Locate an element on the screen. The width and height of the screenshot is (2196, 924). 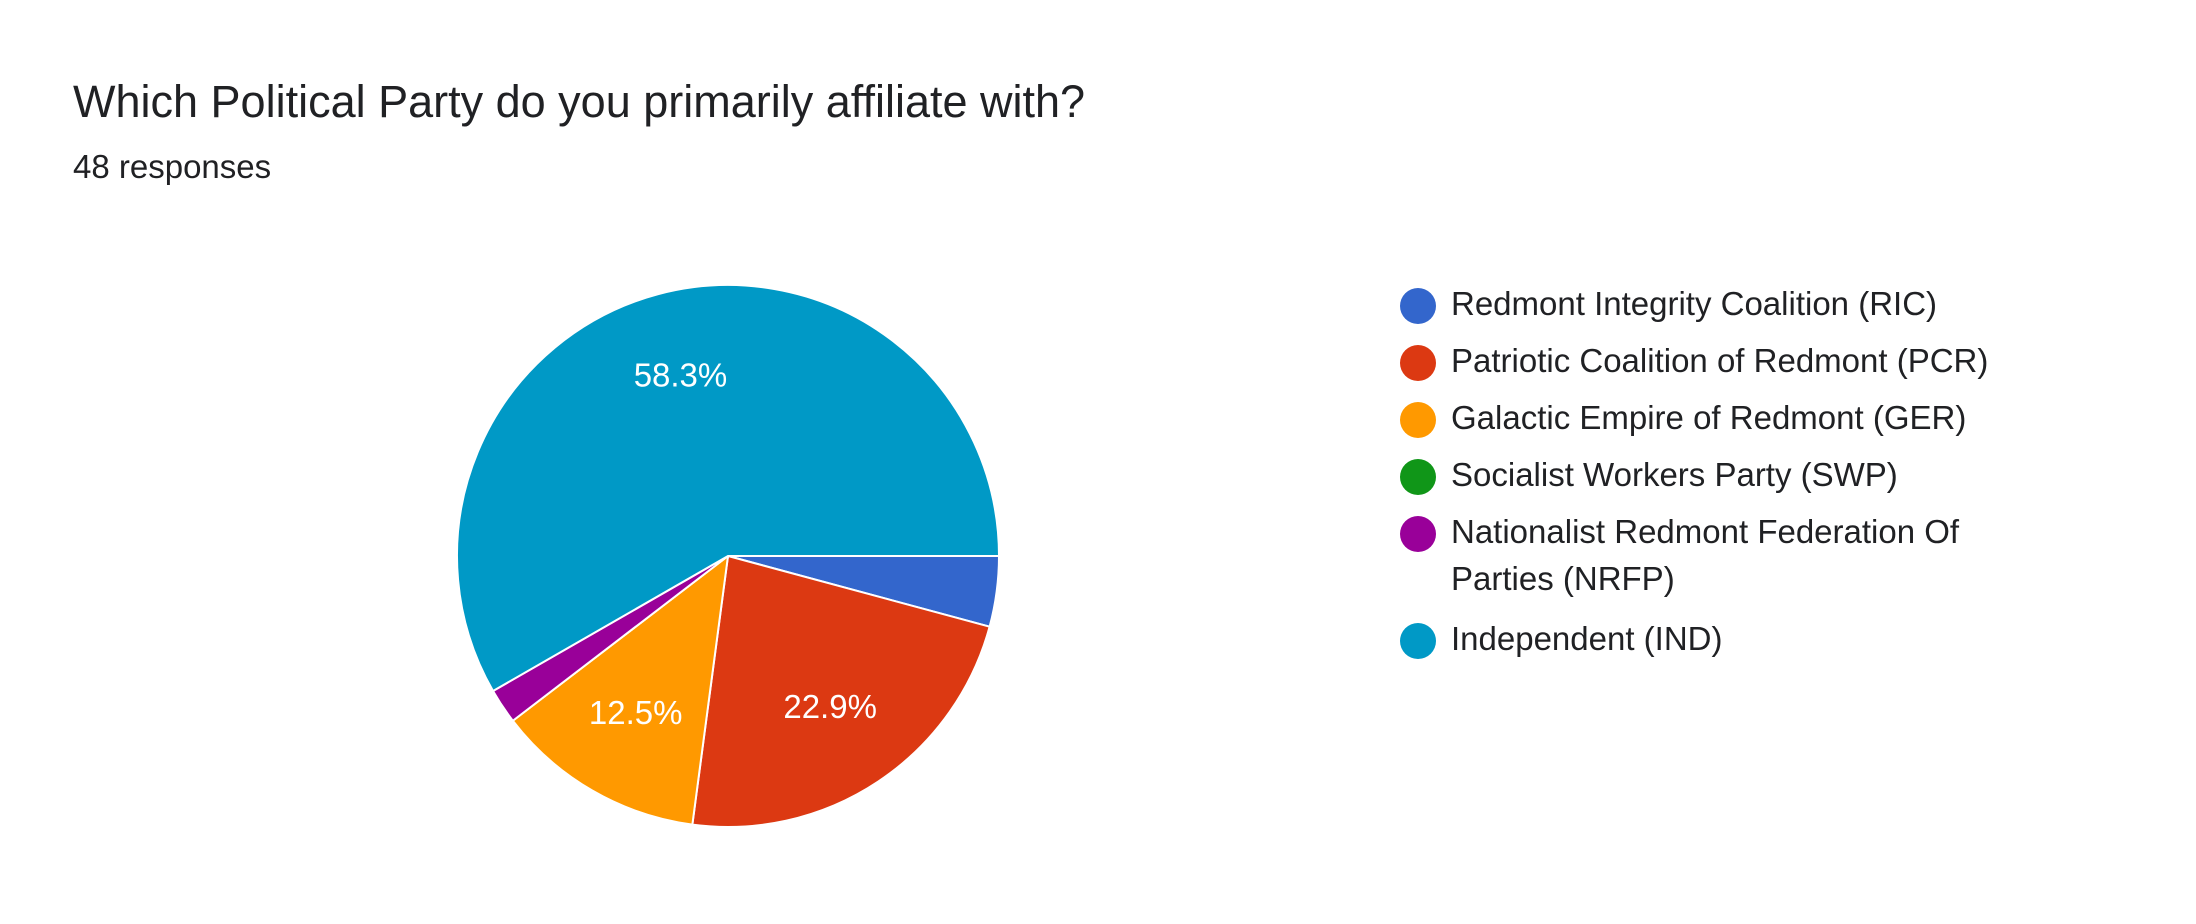
legend-label: Redmont Integrity Coalition (RIC) is located at coordinates (1694, 303).